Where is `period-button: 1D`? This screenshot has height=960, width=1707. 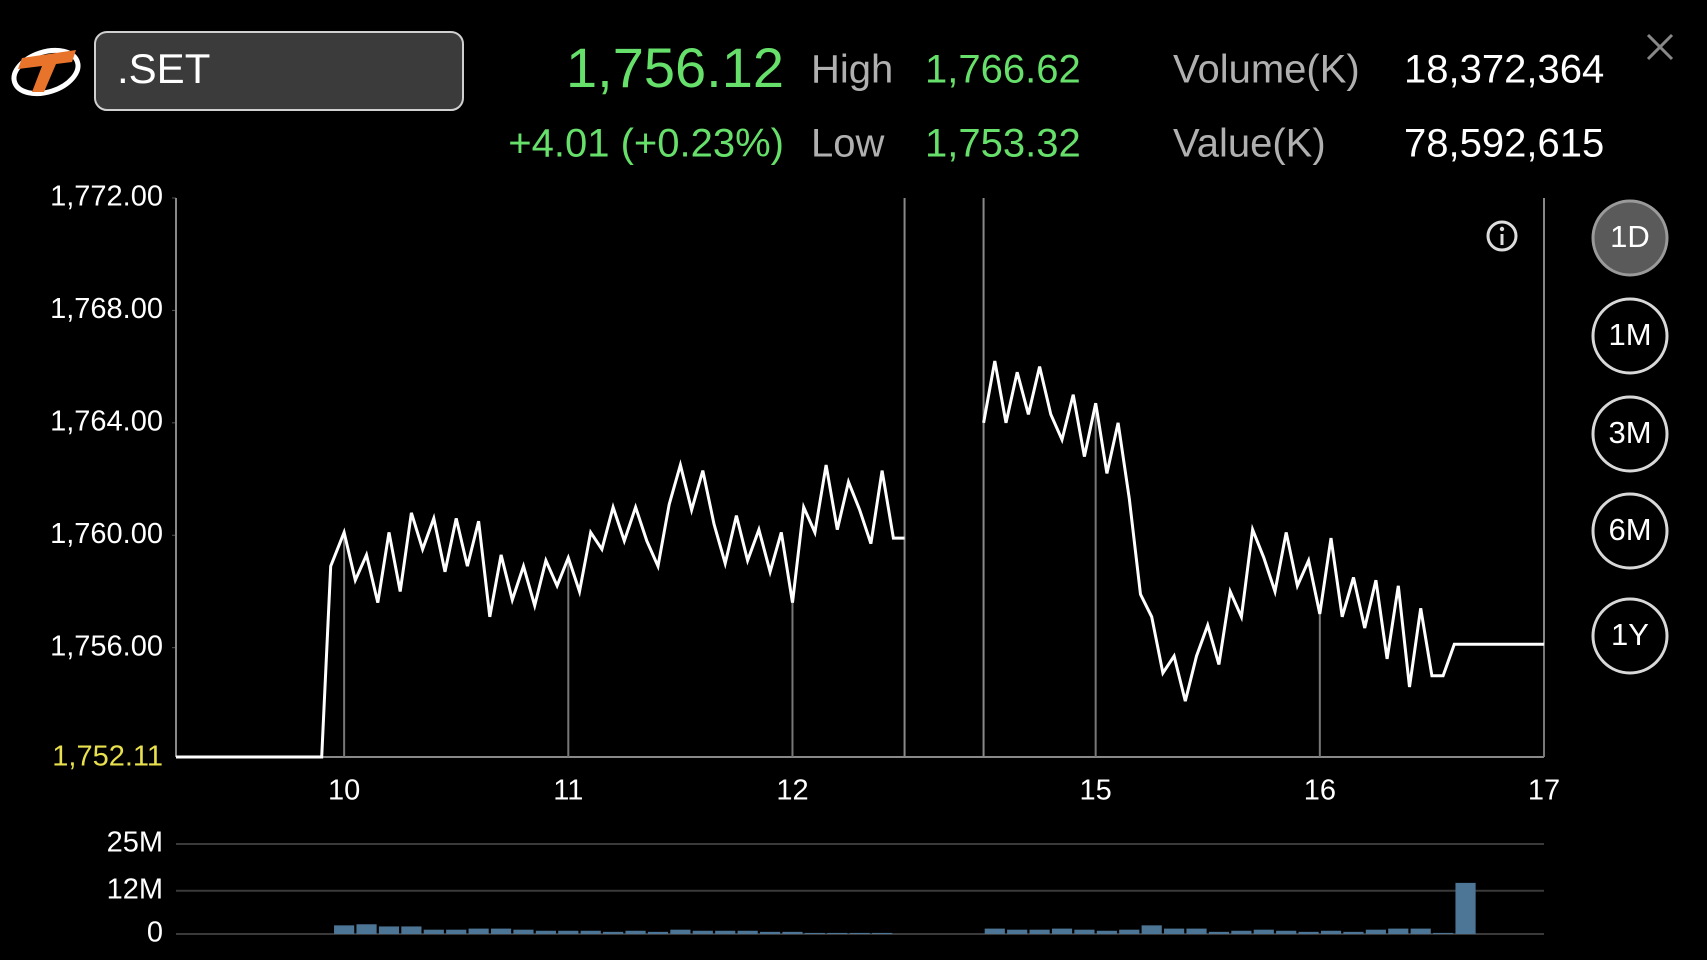 period-button: 1D is located at coordinates (1630, 238).